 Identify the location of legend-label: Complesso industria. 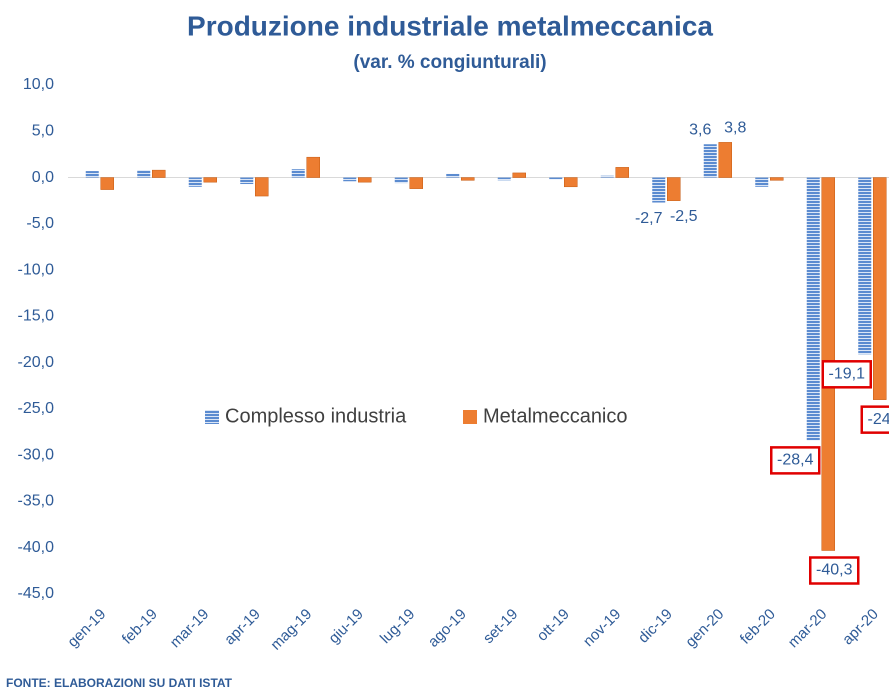
(316, 416).